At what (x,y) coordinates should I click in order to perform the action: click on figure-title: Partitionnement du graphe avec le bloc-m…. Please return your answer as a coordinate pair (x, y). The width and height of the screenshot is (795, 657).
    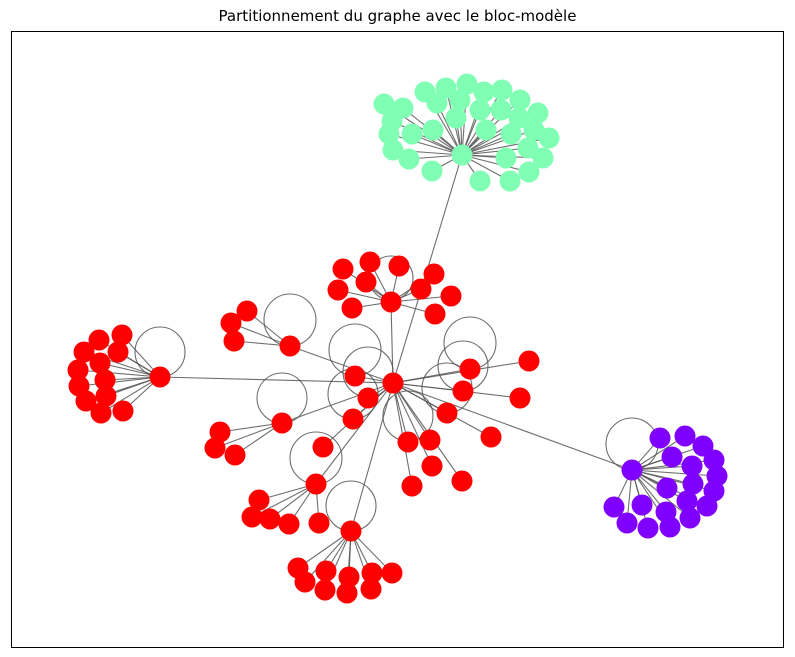
    Looking at the image, I should click on (397, 16).